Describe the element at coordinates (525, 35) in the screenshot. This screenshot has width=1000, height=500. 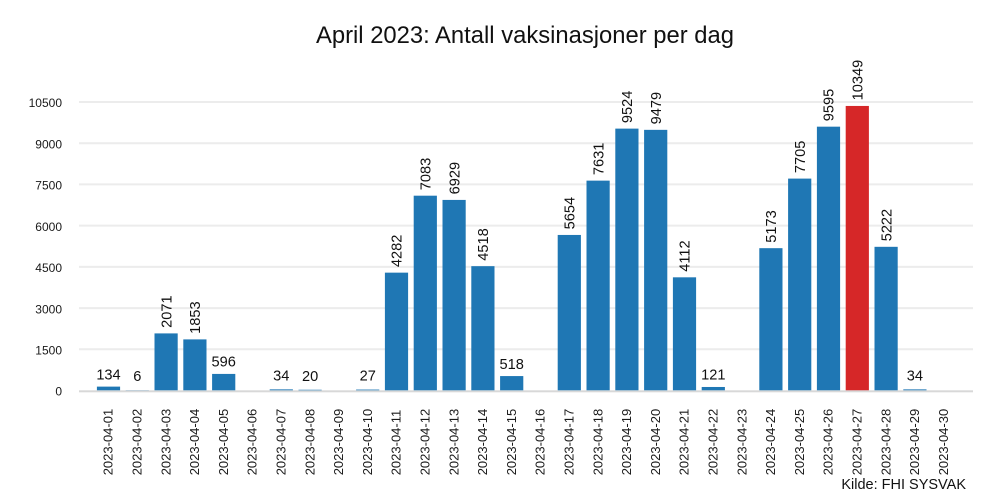
I see `svg-text:April 2023: Antall vaksinasjon: April 2023: Antall vaksinasjoner per dag` at that location.